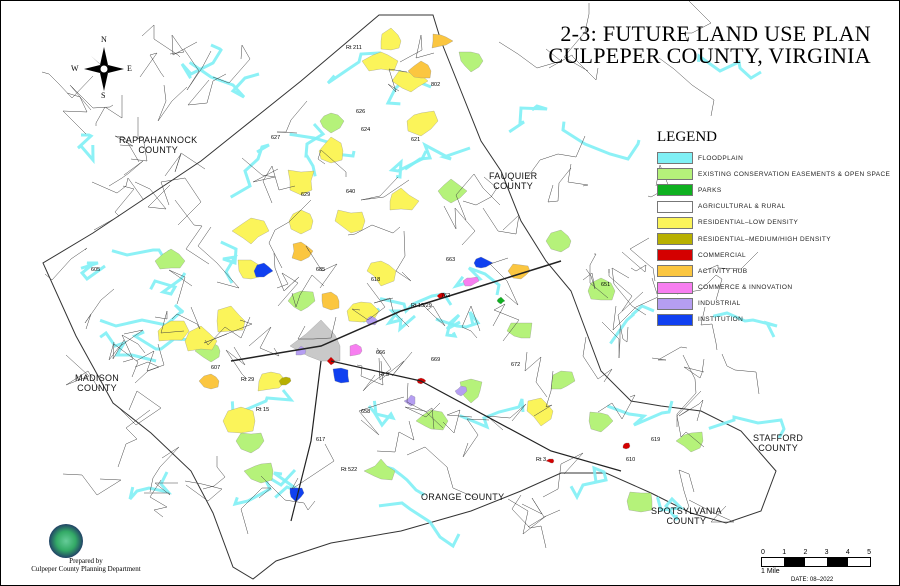 Image resolution: width=900 pixels, height=586 pixels. Describe the element at coordinates (773, 207) in the screenshot. I see `legend-item: AGRICULTURAL & RURAL` at that location.